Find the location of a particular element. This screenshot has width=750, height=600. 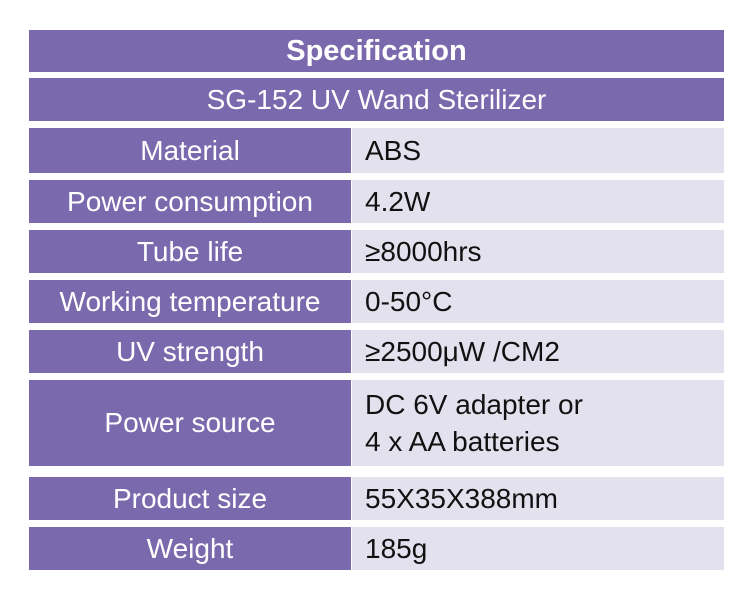

spec-label: Weight is located at coordinates (190, 548).